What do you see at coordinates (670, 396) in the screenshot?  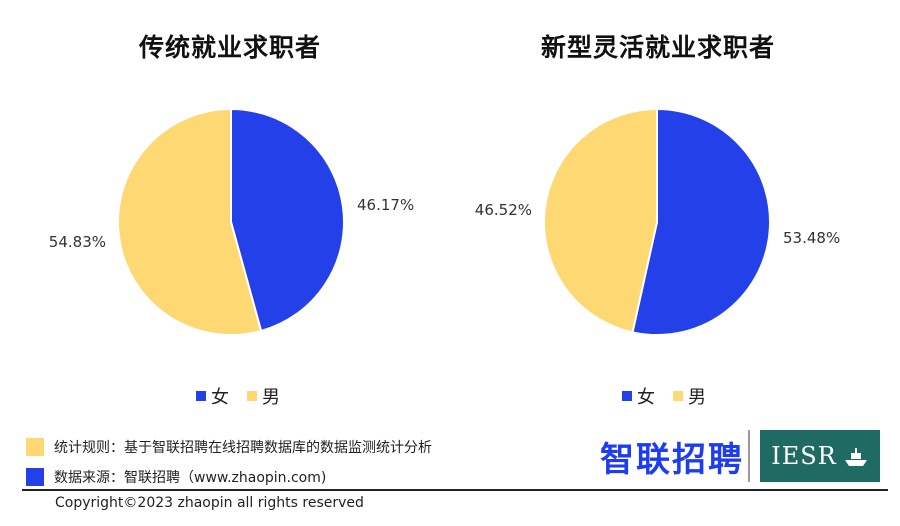 I see `legend-flexible: 女 男` at bounding box center [670, 396].